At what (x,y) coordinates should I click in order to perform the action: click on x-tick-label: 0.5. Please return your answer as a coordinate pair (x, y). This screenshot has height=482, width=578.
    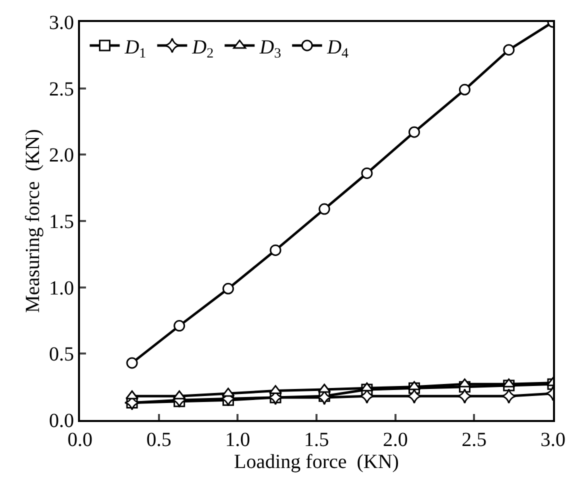
    Looking at the image, I should click on (159, 440).